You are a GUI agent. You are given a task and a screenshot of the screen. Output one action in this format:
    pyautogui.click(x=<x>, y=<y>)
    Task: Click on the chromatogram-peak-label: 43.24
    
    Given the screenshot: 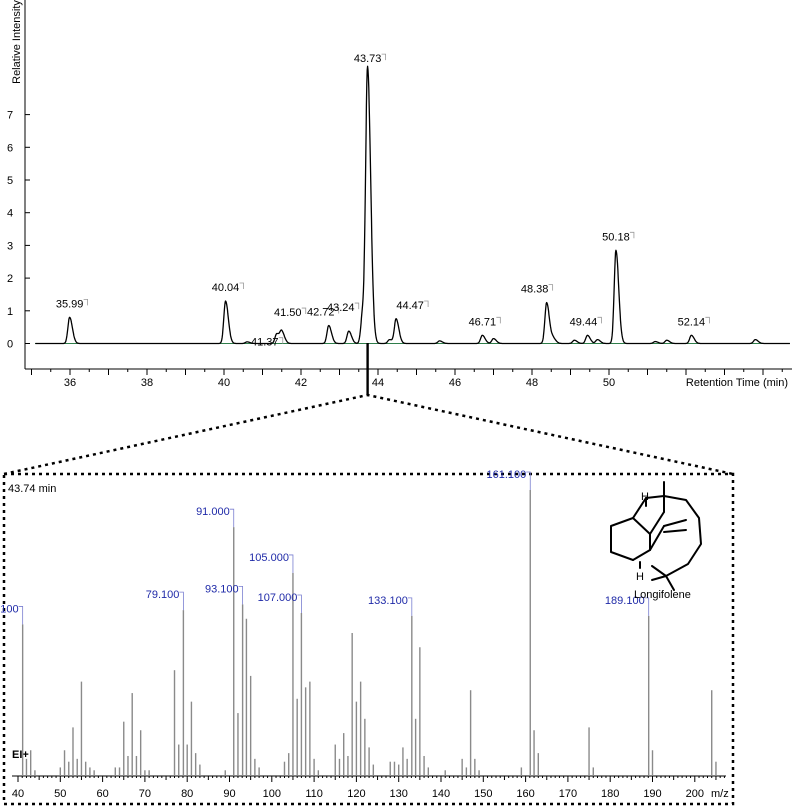 What is the action you would take?
    pyautogui.click(x=341, y=308)
    